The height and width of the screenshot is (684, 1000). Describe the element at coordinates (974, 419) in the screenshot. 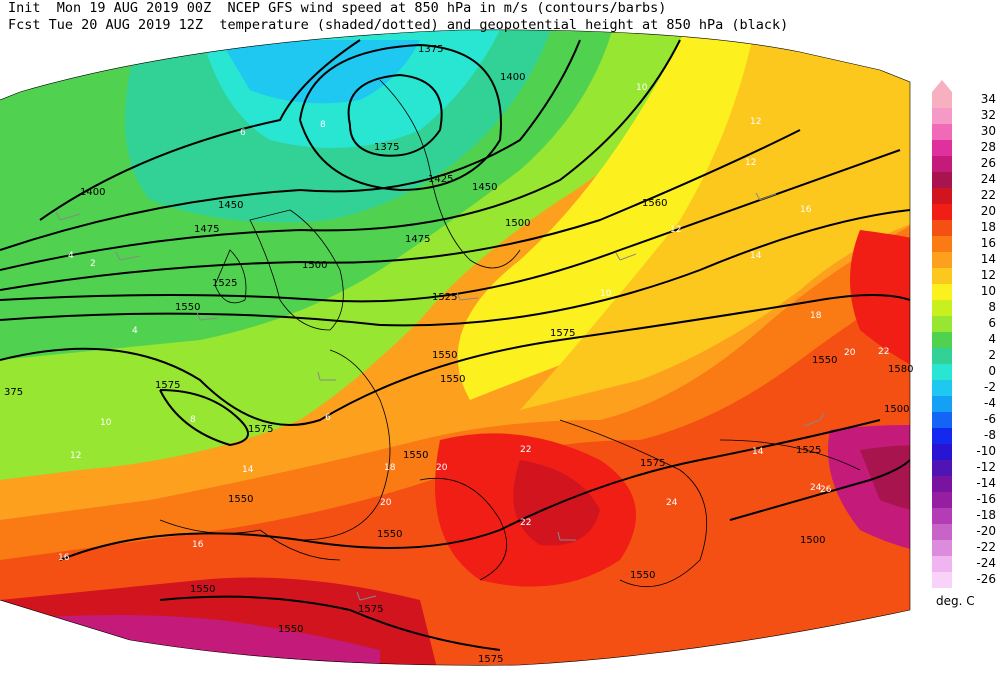

I see `legend-label: -6` at that location.